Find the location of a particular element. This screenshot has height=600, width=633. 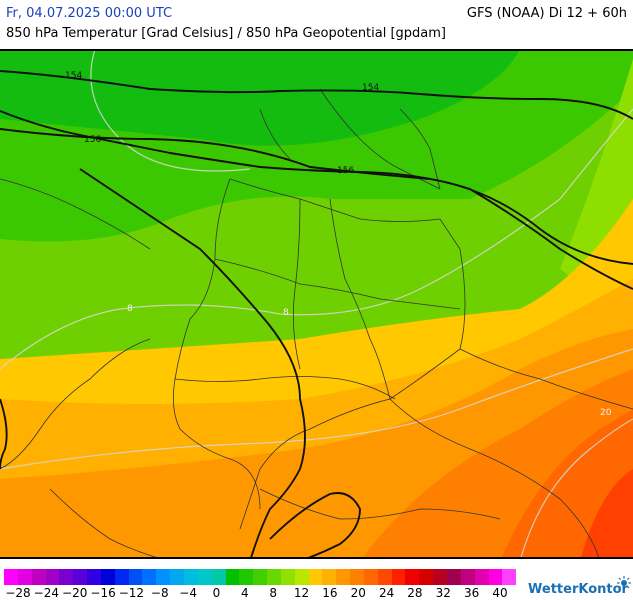

temperature-scale-labels: −28 −24 −20 −16 −12 −8 −4 0 4 8 12 16 20 24 28 32 36 40 is located at coordinates (260, 593).